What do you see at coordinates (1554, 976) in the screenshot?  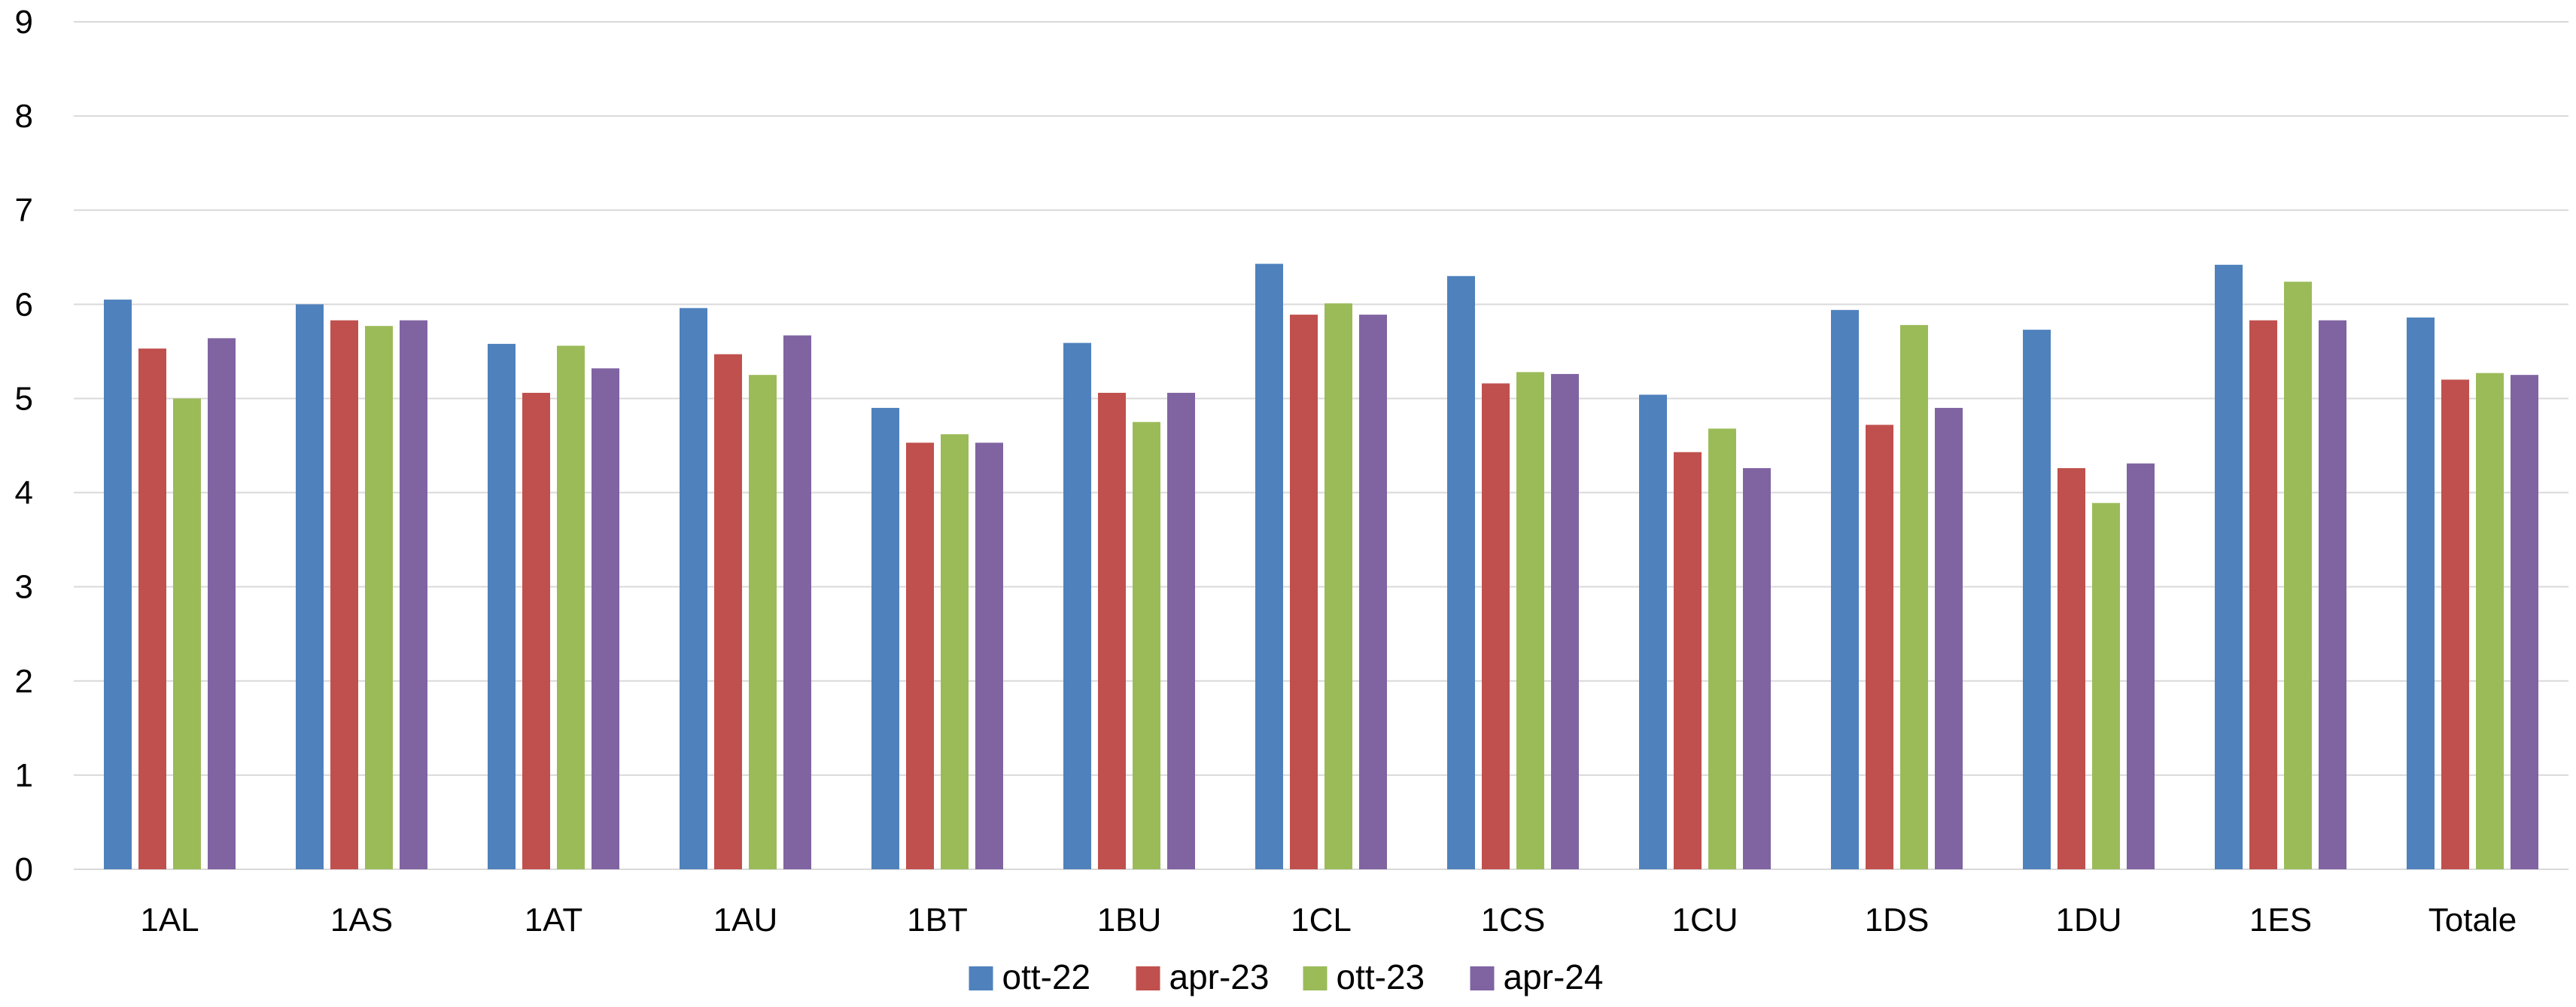 I see `legend-label: apr-24` at bounding box center [1554, 976].